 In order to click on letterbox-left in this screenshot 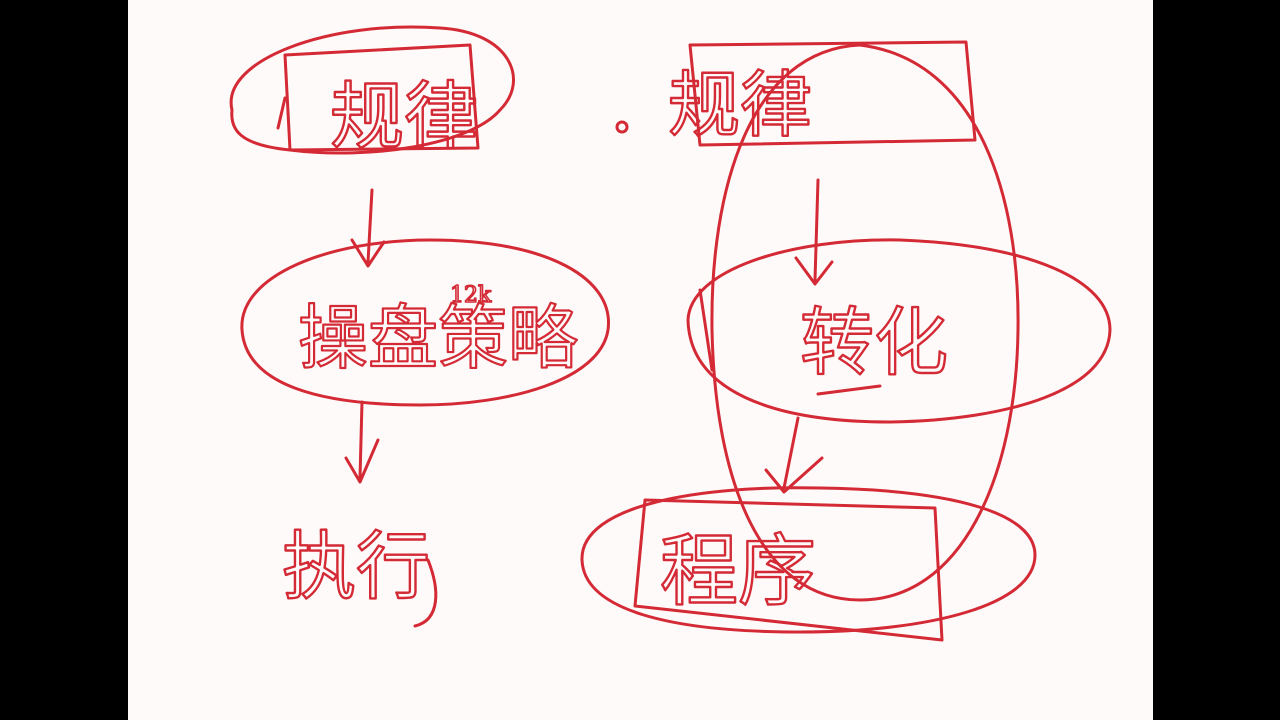, I will do `click(64, 360)`.